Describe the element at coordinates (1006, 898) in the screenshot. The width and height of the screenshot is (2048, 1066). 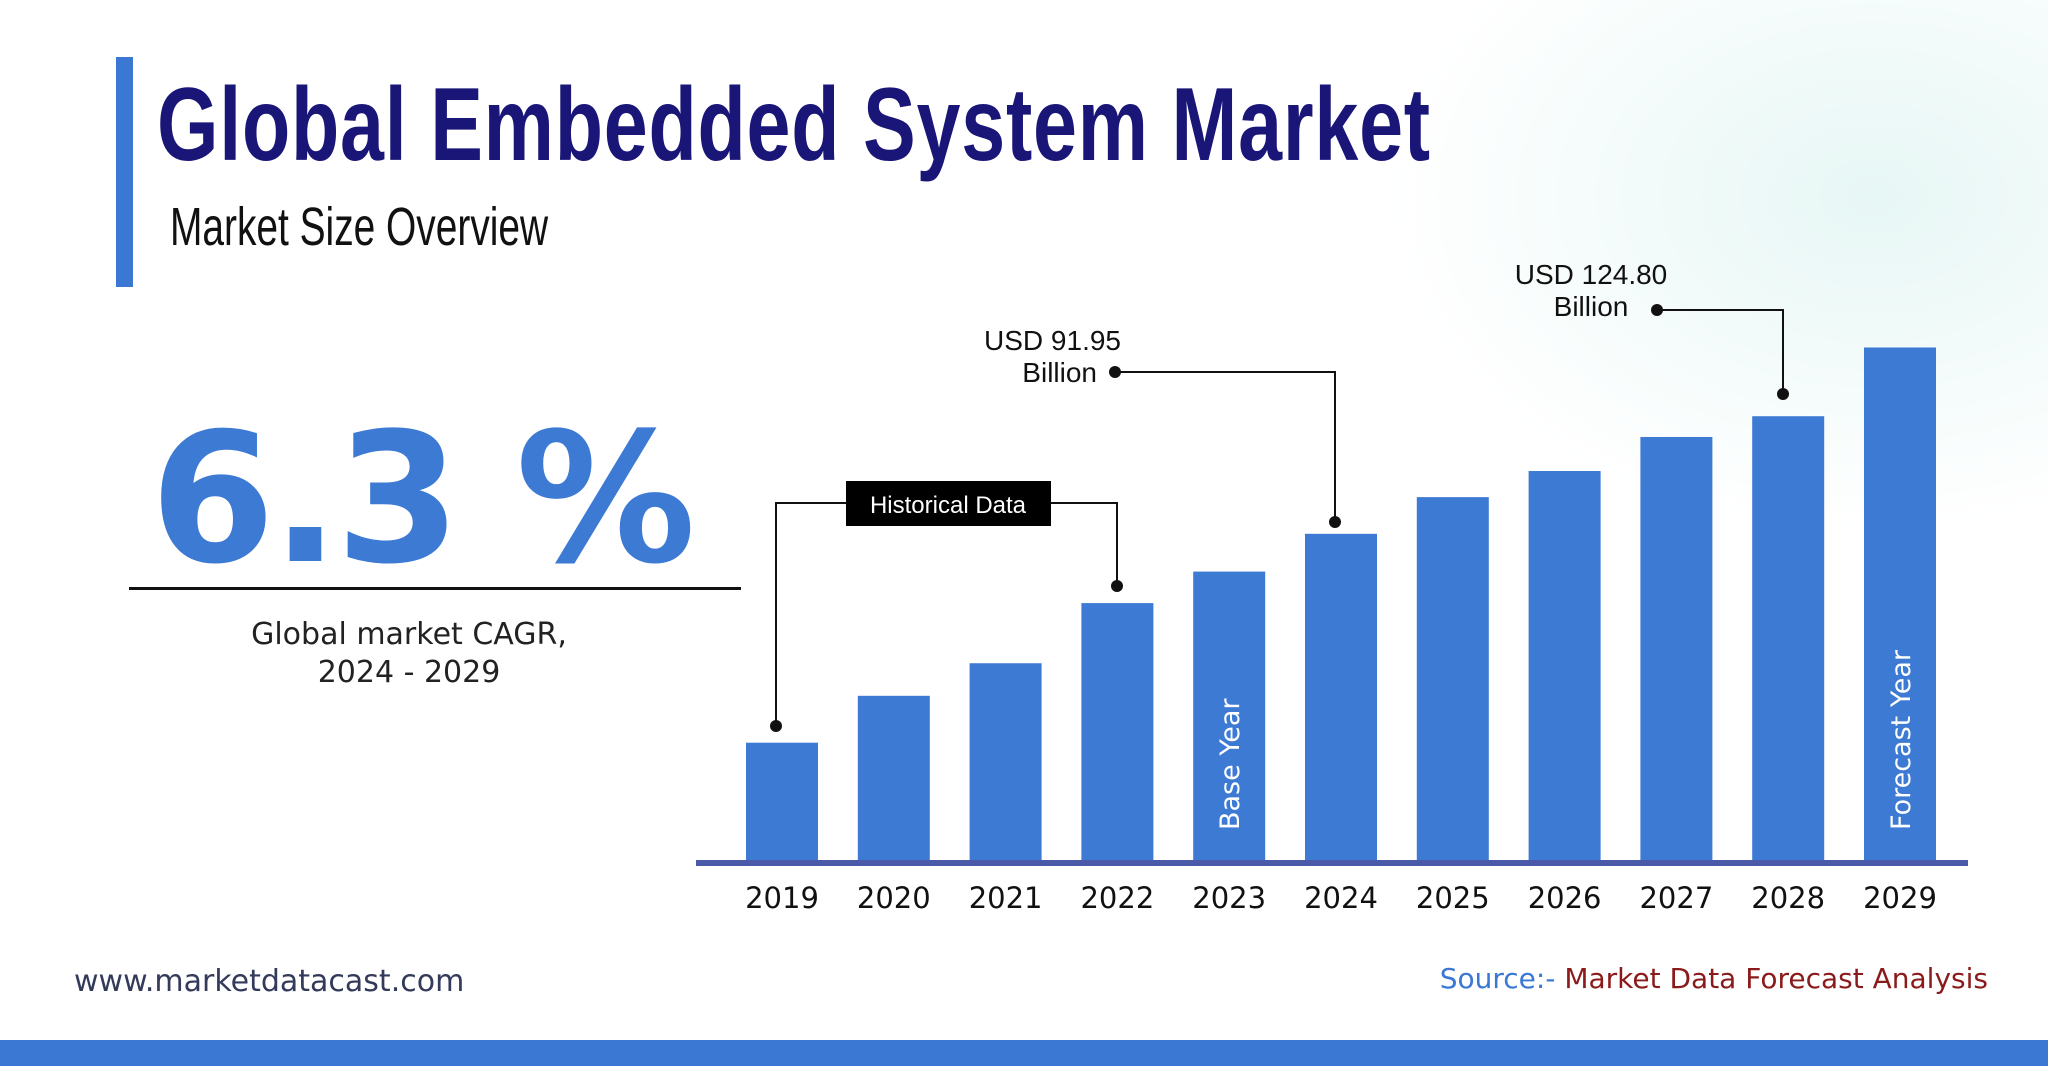
I see `x-tick-label: 2021` at that location.